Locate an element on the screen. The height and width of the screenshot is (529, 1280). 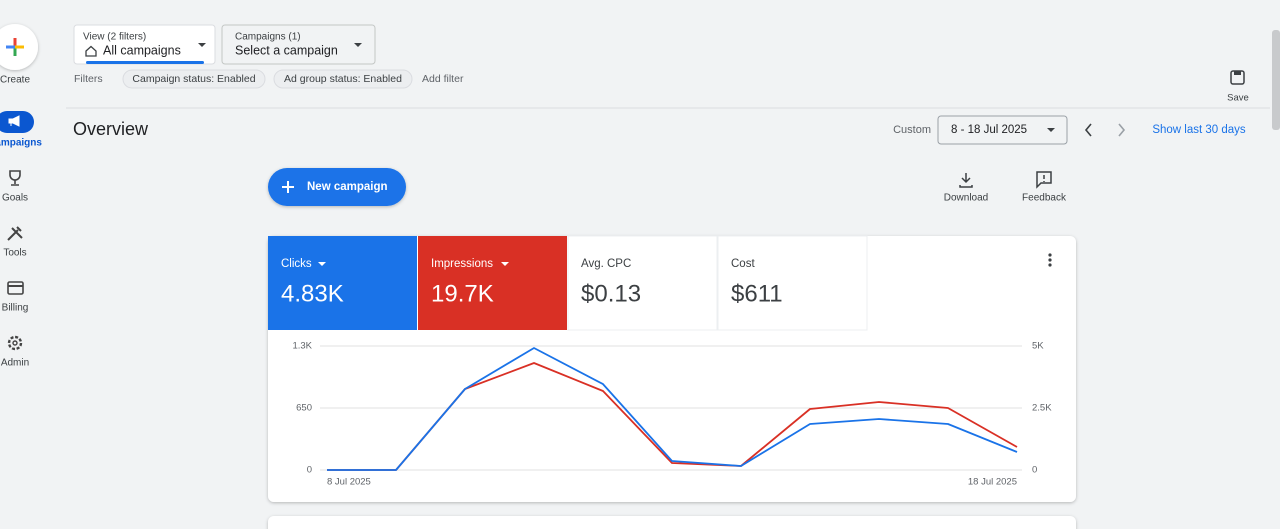
y2-tick-label: 5K is located at coordinates (1038, 346).